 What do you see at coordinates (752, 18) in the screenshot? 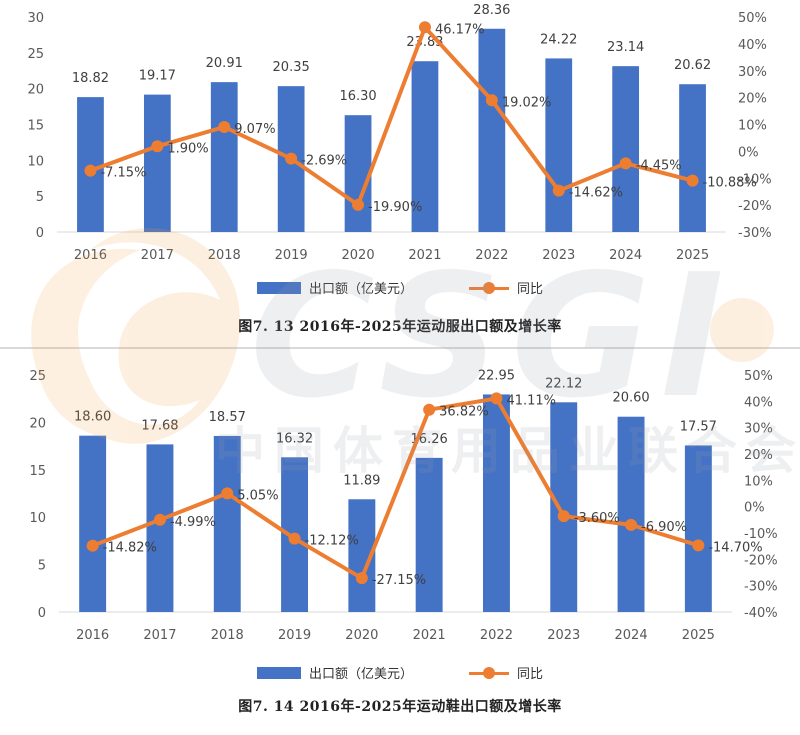
I see `y-right-tick-label: 50%` at bounding box center [752, 18].